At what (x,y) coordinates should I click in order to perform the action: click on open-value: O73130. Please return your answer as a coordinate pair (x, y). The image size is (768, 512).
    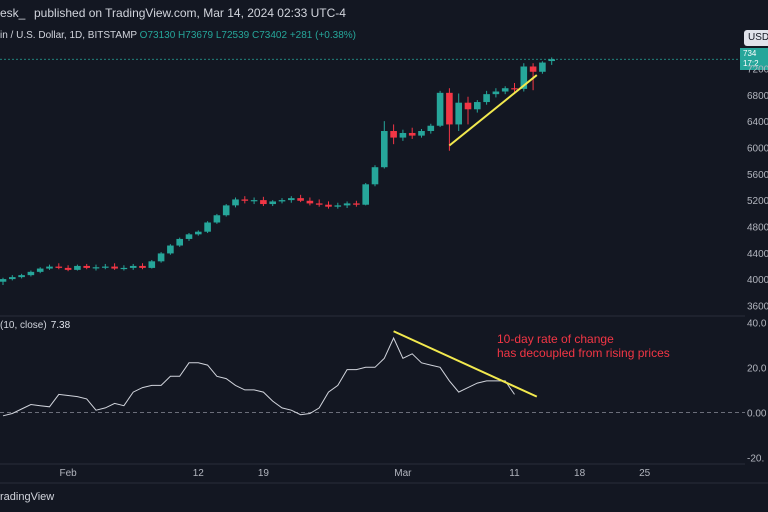
    Looking at the image, I should click on (157, 35).